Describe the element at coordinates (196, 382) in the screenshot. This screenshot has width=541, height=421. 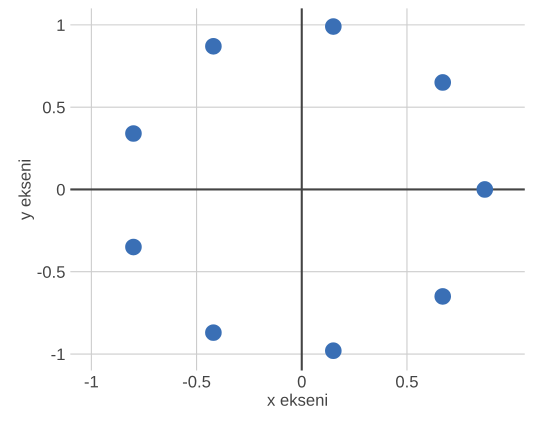
I see `x-tick-label: -0.5` at that location.